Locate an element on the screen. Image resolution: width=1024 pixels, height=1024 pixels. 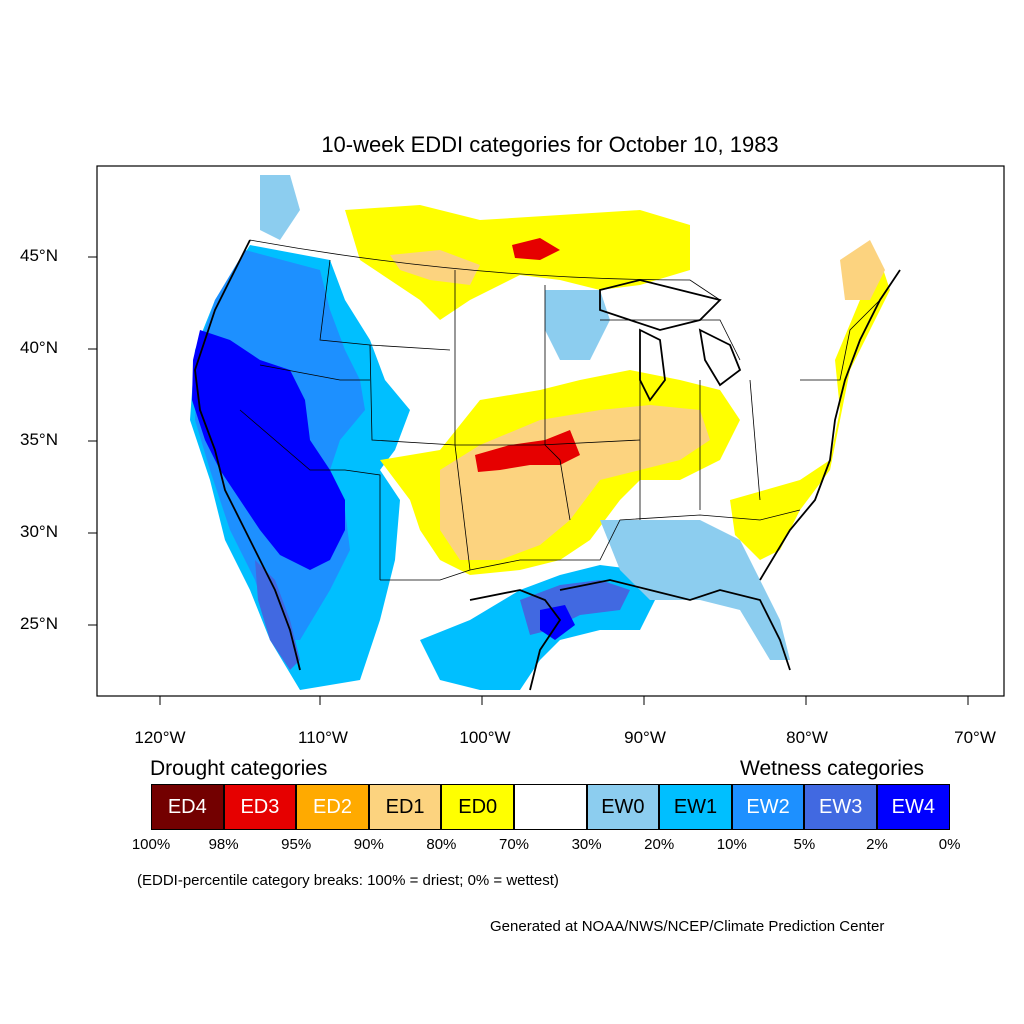
maine-ed1 is located at coordinates (862, 270).